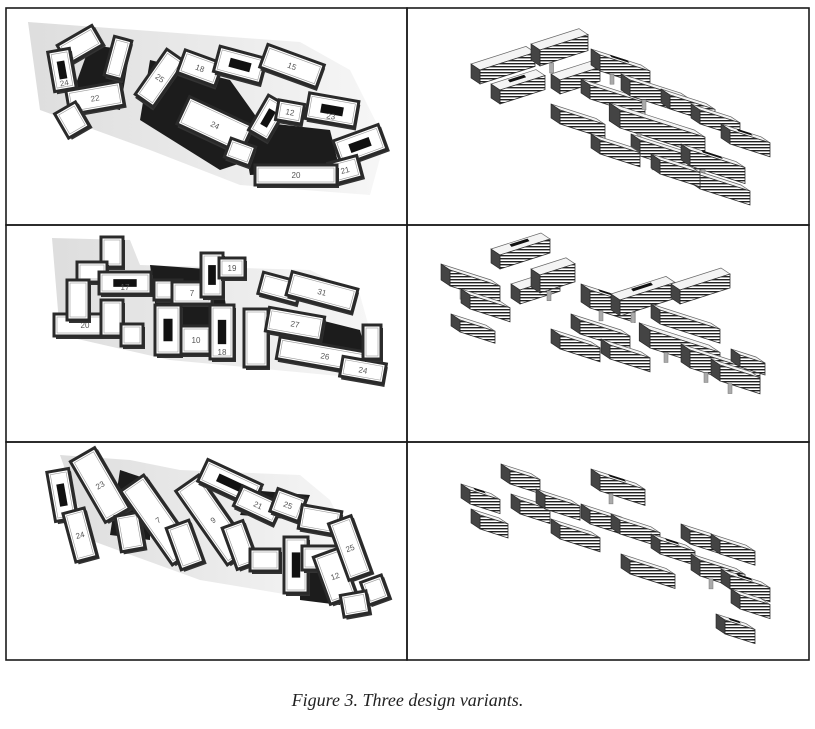 This screenshot has width=815, height=729. What do you see at coordinates (125, 287) in the screenshot?
I see `block-number-label: 17` at bounding box center [125, 287].